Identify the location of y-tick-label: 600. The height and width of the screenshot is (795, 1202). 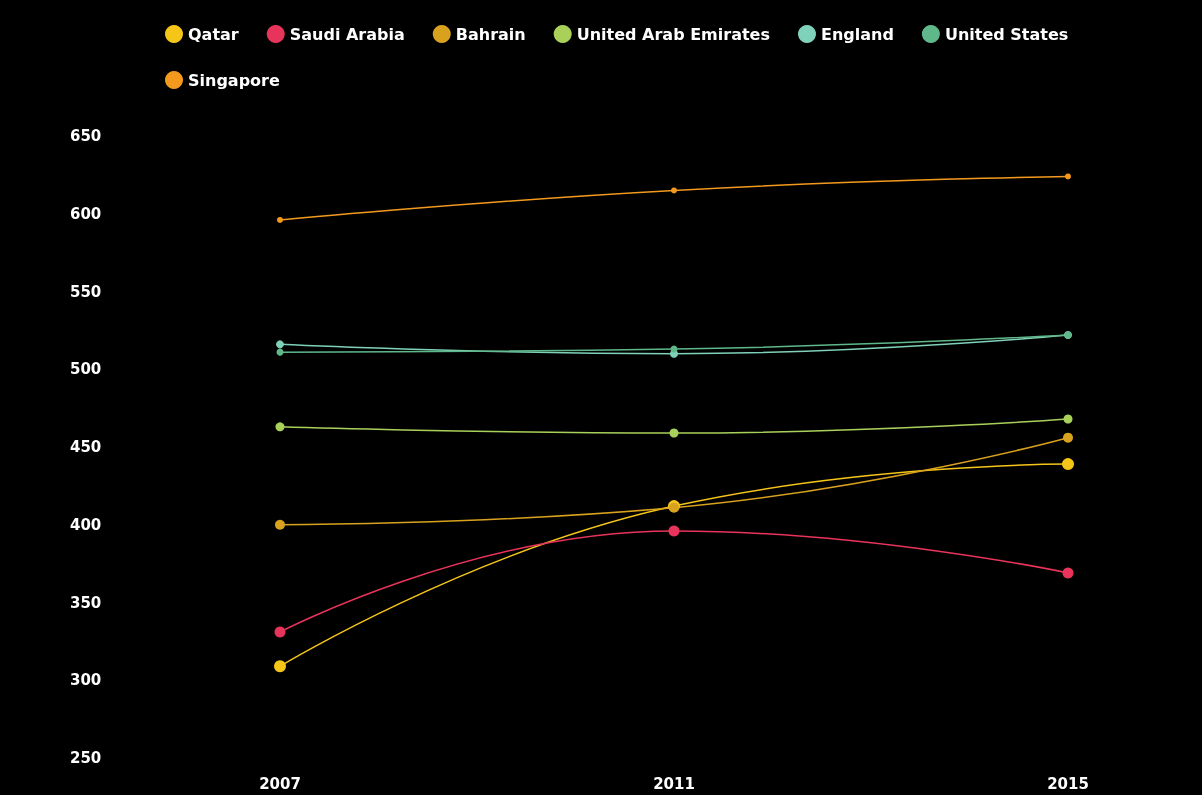
(86, 213).